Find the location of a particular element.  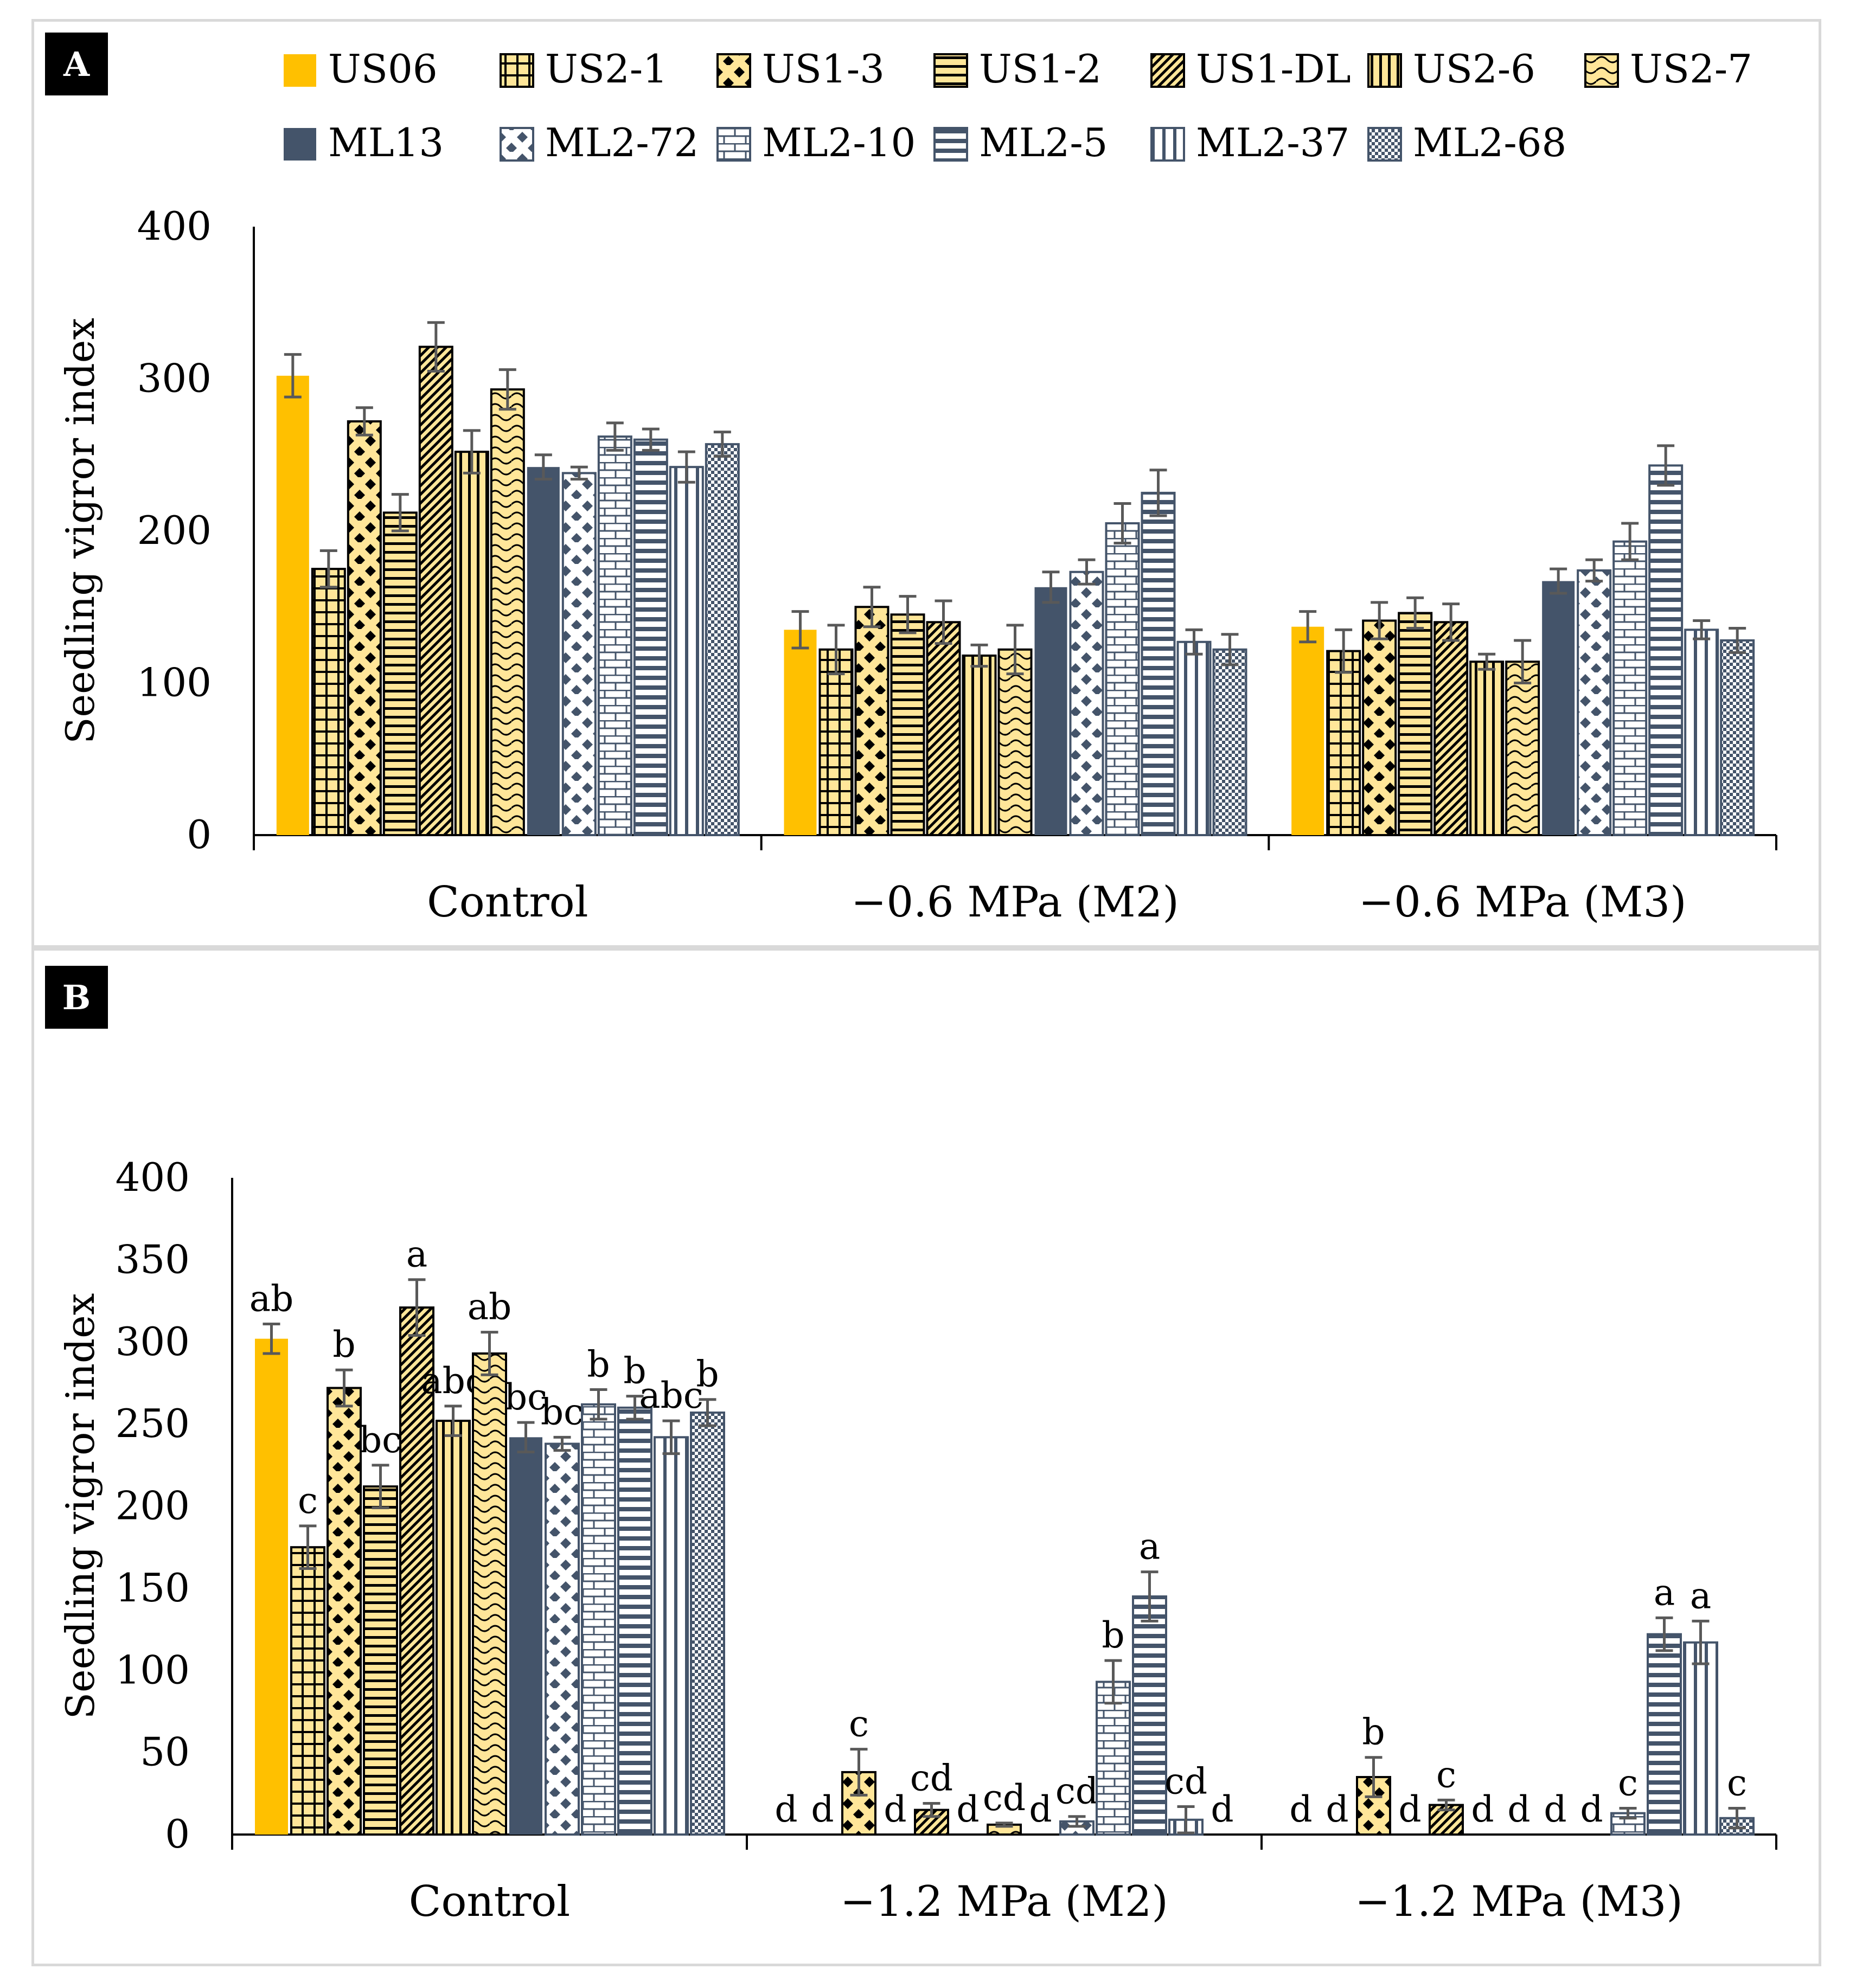

chart-a-y-tick-label: 100 is located at coordinates (174, 683).